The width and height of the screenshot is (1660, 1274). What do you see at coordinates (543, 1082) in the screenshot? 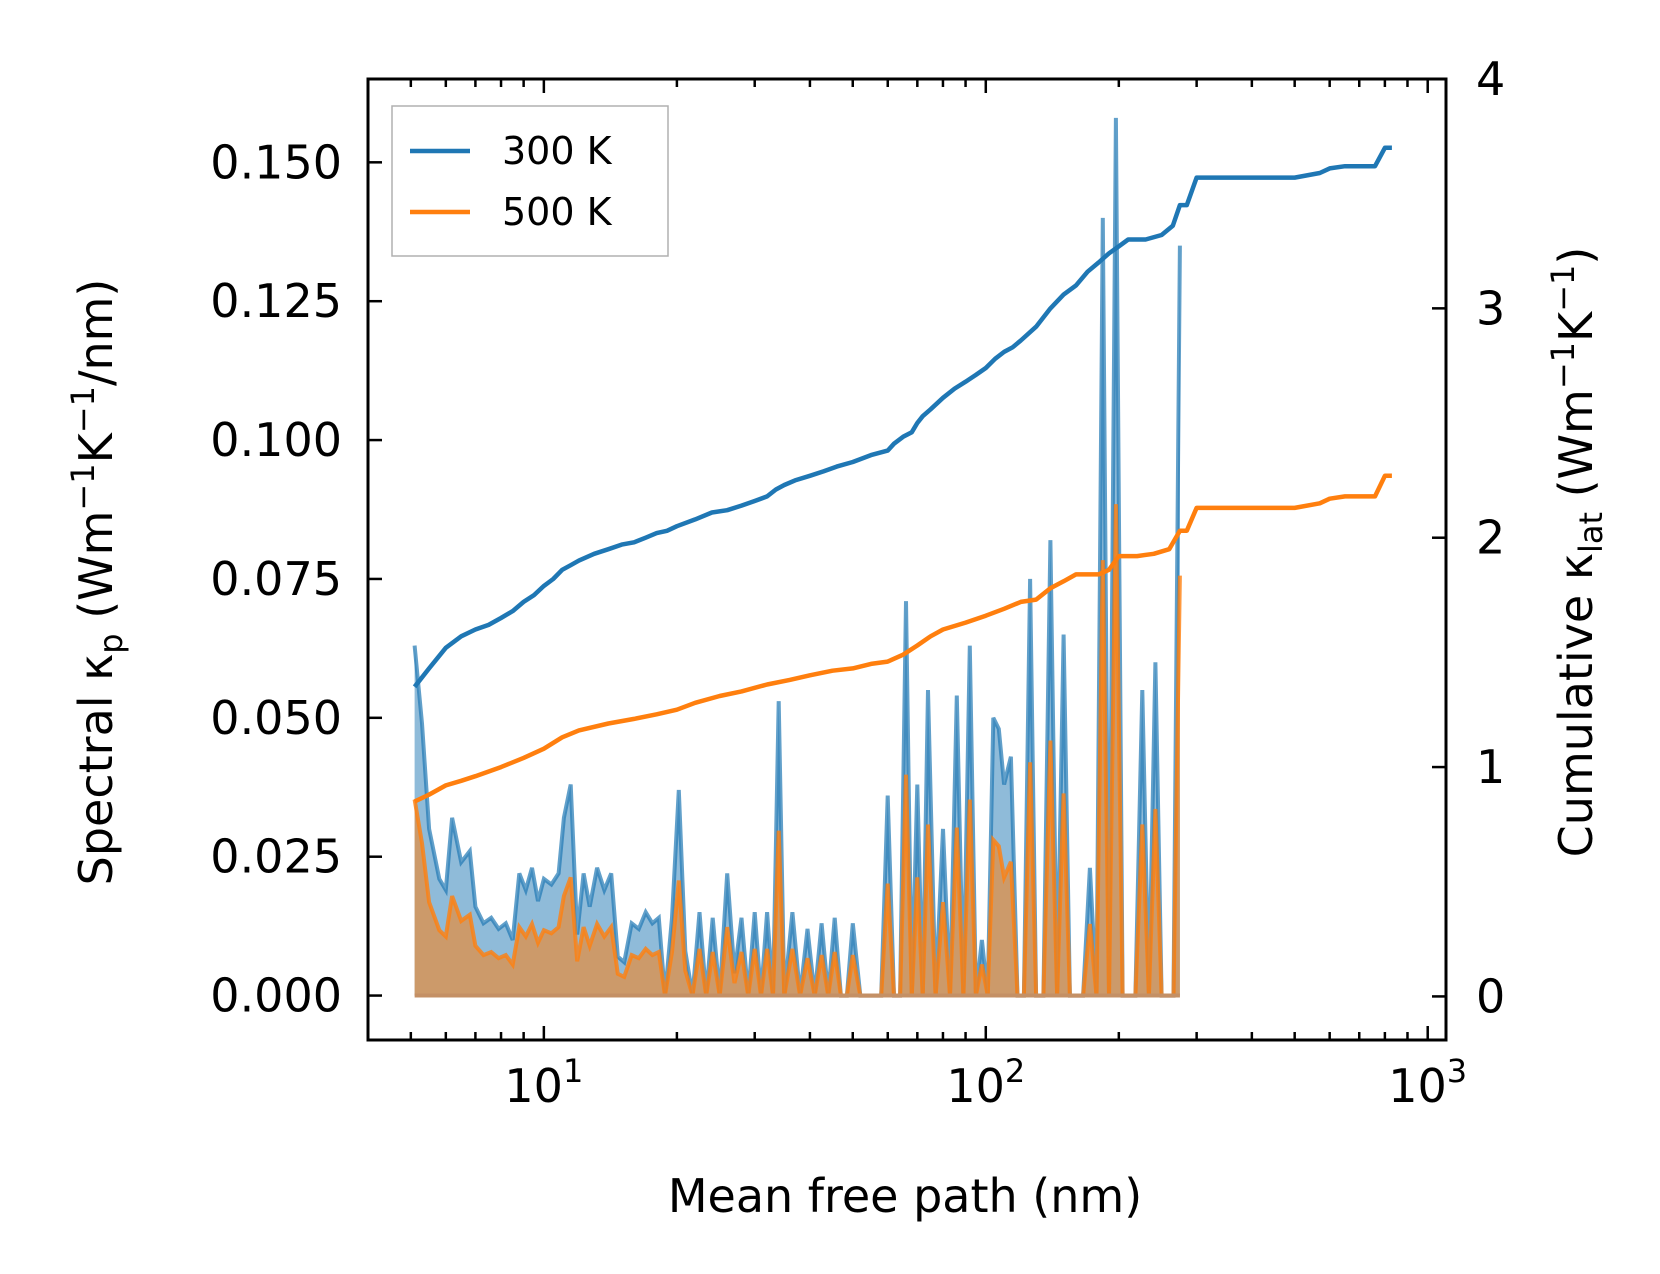
I see `x-tick-label: 10¹` at bounding box center [543, 1082].